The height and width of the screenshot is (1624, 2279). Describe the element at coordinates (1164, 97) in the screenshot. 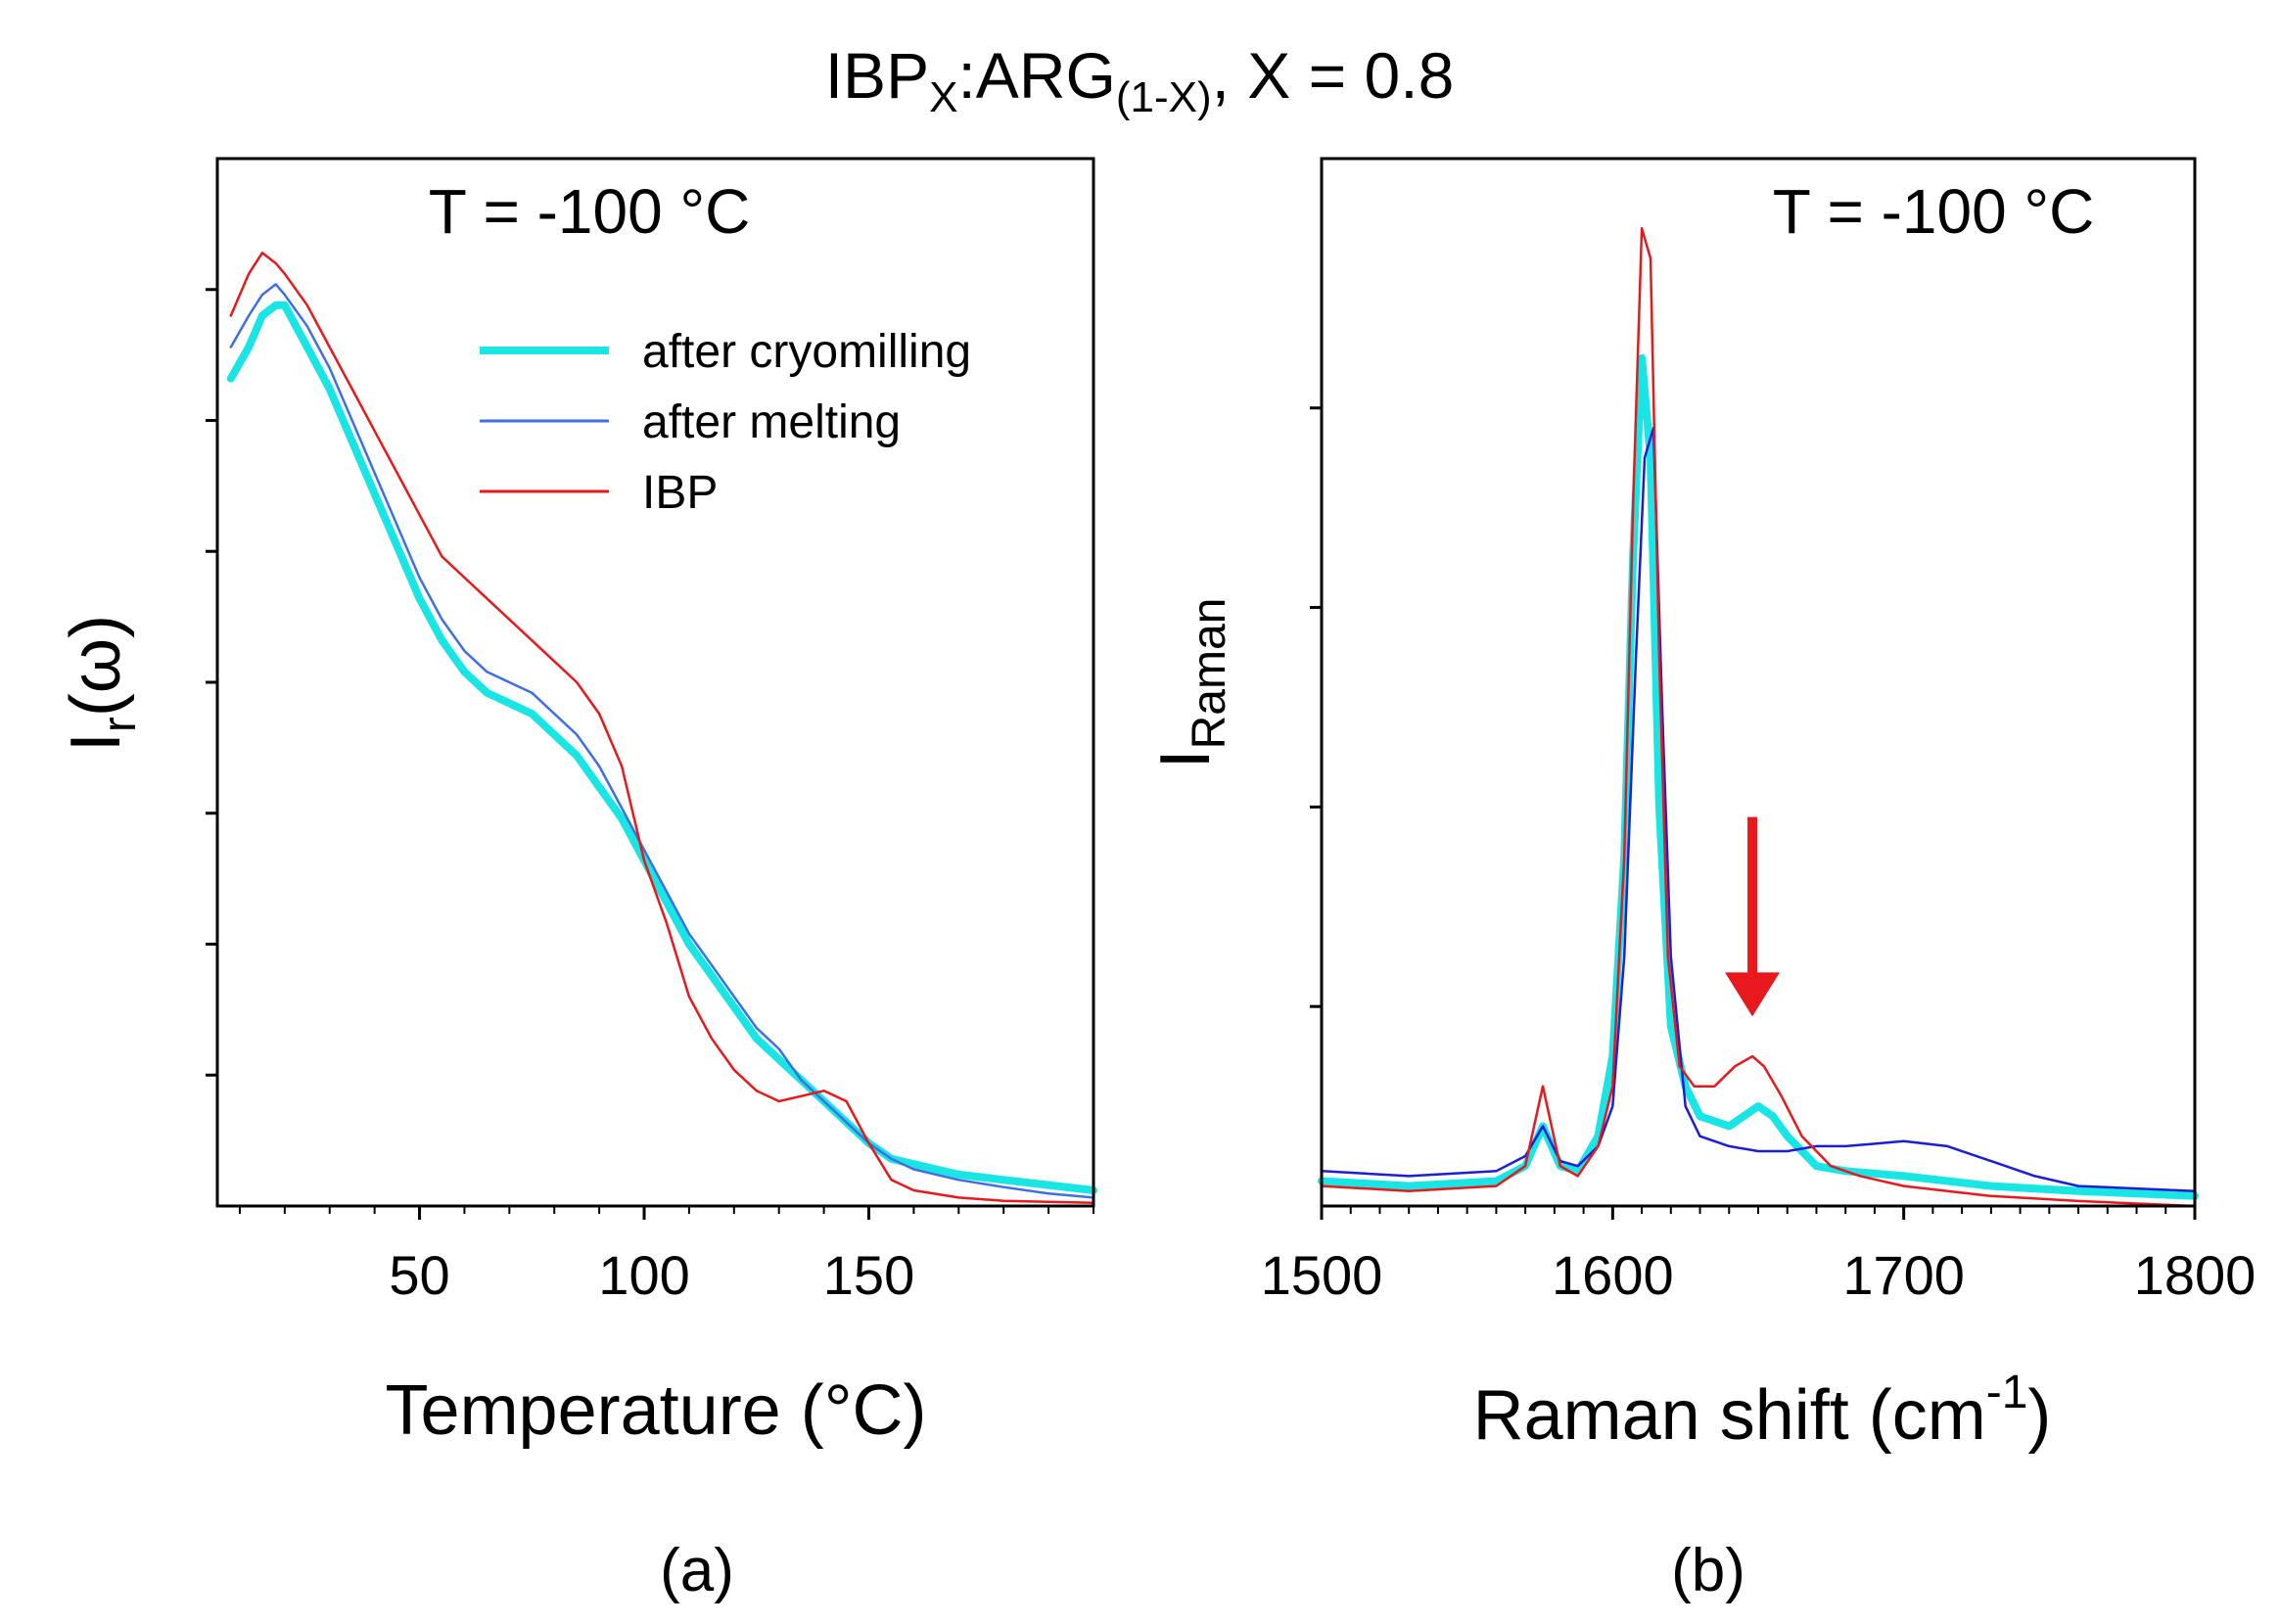

I see `figure-title-sub2: (1-X)` at that location.